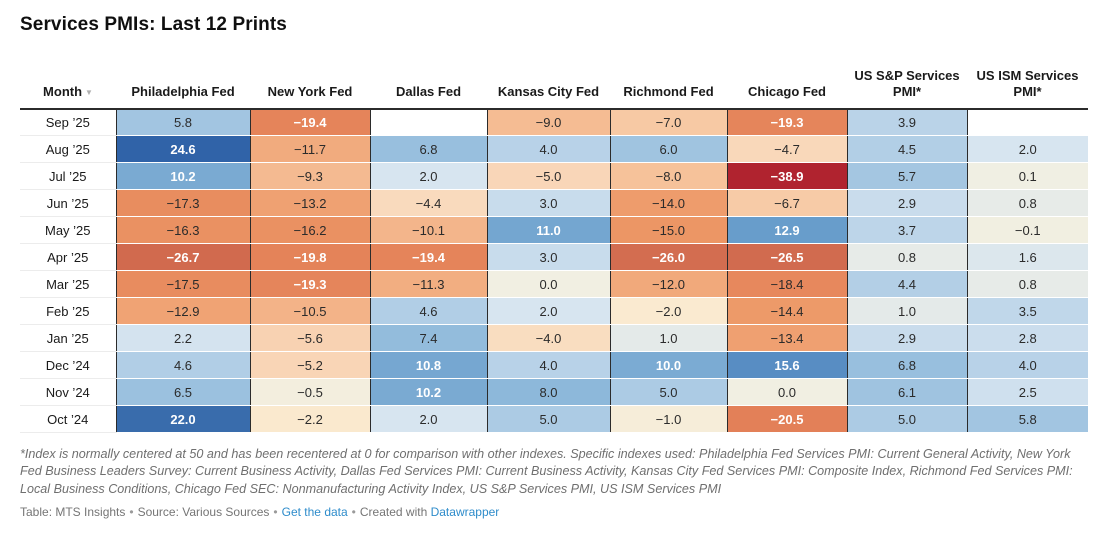 This screenshot has height=539, width=1106. Describe the element at coordinates (73, 512) in the screenshot. I see `credit-table-label: Table: MTS Insights` at that location.